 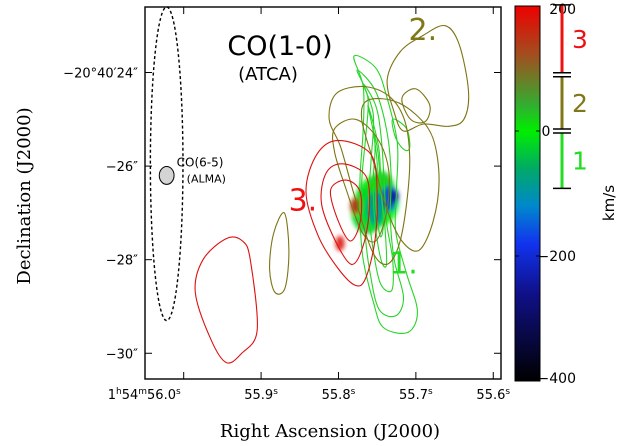 I want to click on beam-annotations: CO(6-5) (ALMA), so click(x=187, y=164).